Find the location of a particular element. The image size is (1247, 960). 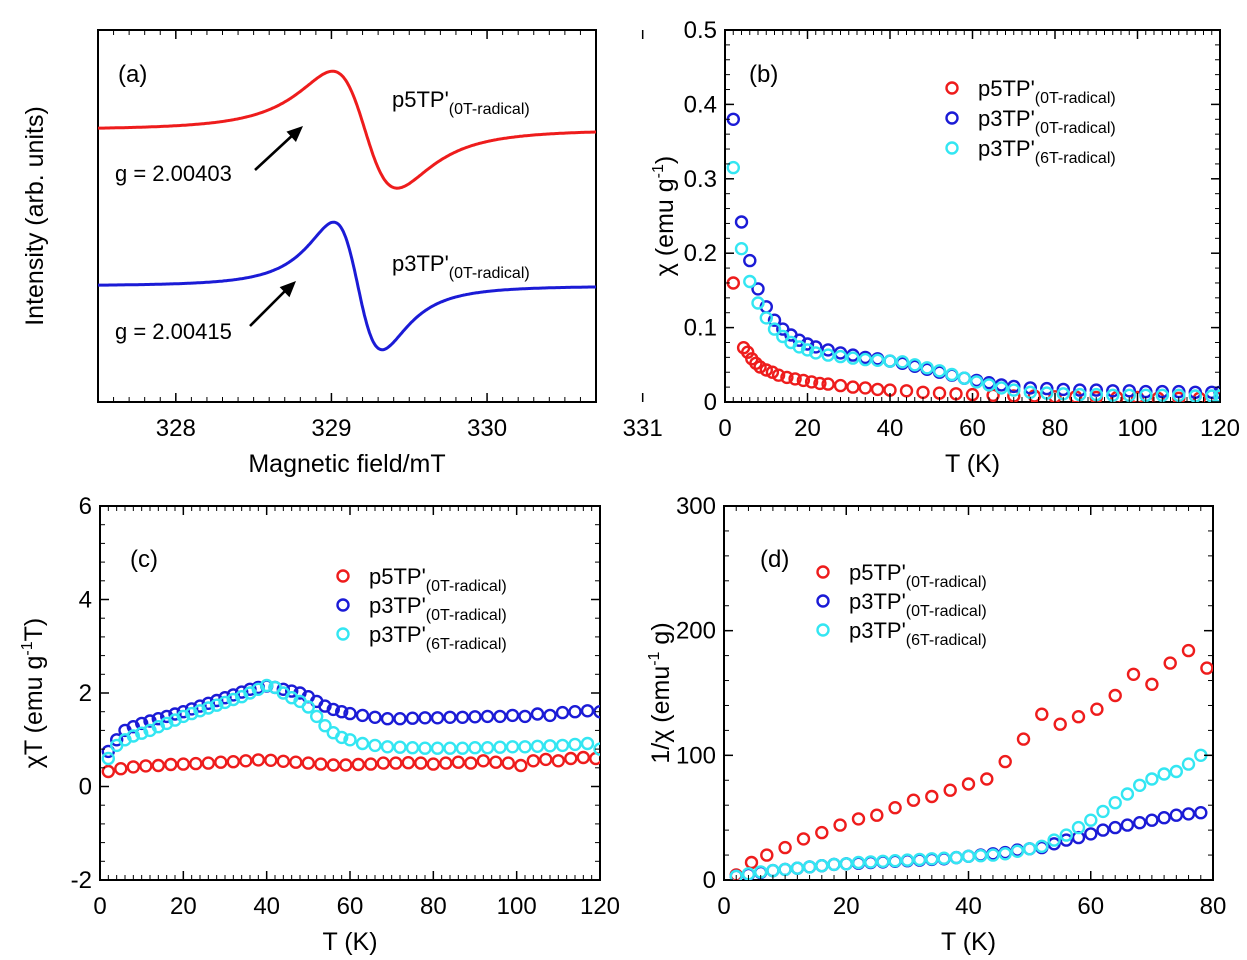

panel-label: (a) is located at coordinates (132, 74).